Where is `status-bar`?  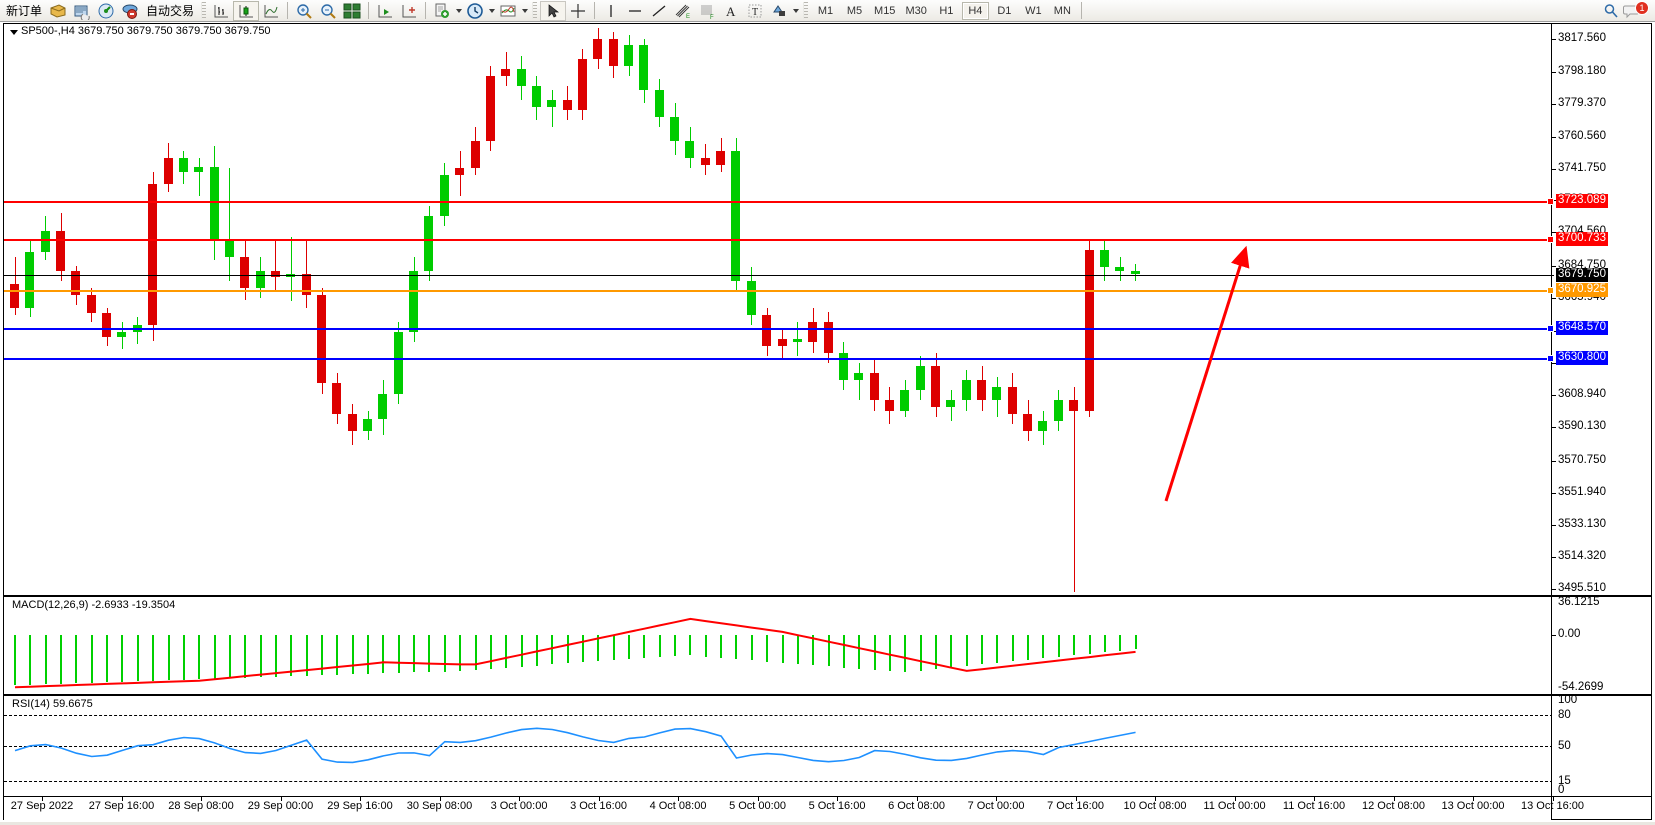 status-bar is located at coordinates (827, 823).